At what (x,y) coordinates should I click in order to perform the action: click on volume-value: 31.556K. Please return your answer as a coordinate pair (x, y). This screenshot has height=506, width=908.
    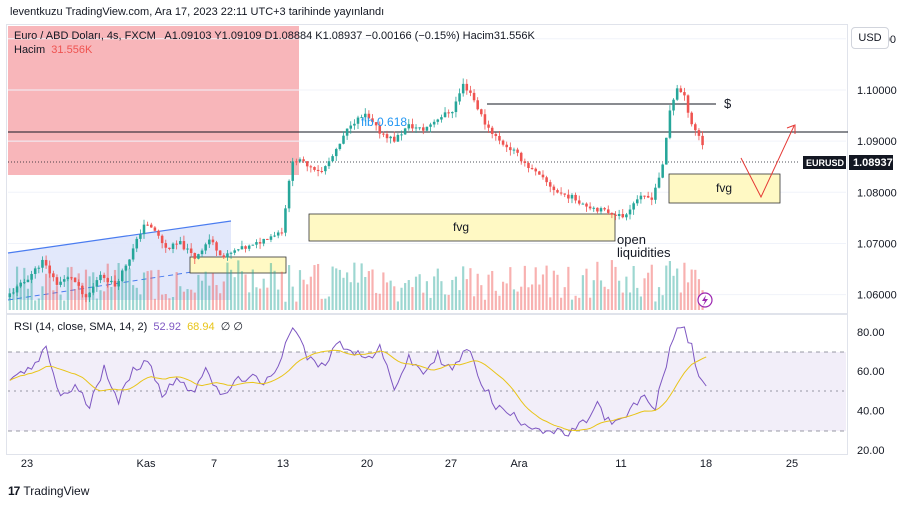
    Looking at the image, I should click on (72, 50).